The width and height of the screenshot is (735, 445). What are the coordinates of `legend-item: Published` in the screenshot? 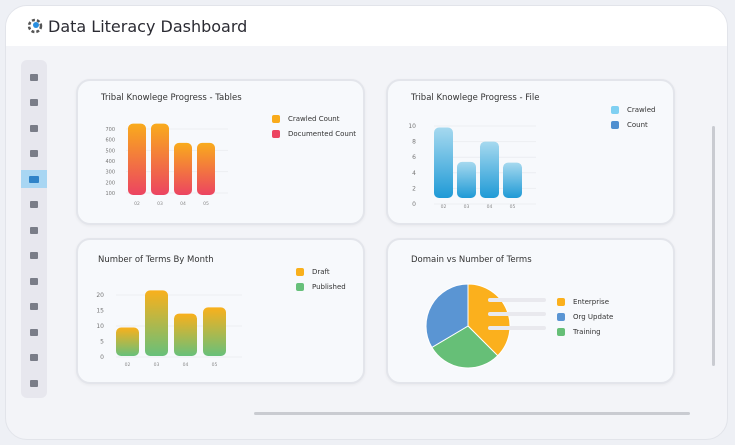 It's located at (321, 287).